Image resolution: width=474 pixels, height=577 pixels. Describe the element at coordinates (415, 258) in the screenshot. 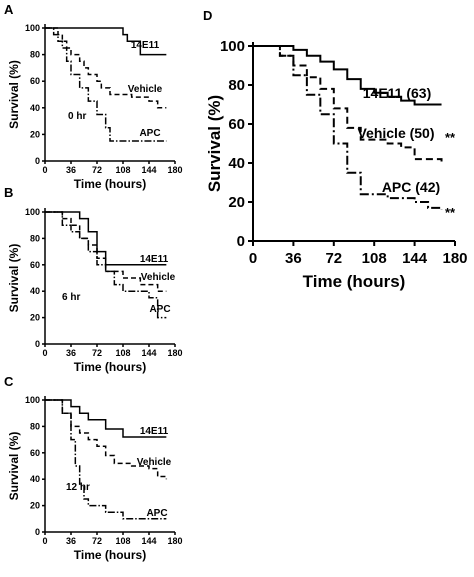

I see `panel-d-x-tick-label: 144` at that location.